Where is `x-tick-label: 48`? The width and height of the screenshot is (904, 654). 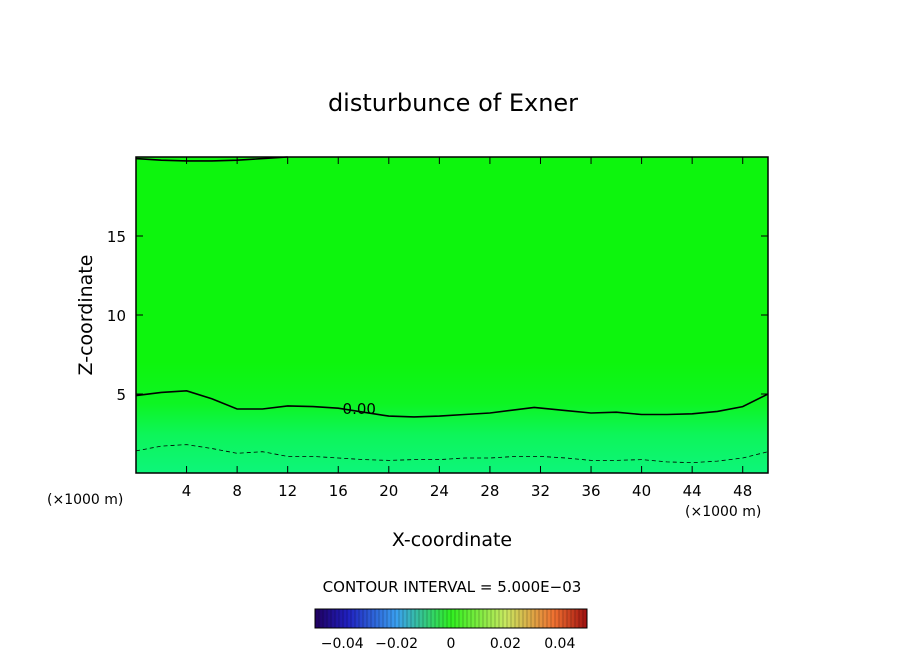
x-tick-label: 48 is located at coordinates (742, 491).